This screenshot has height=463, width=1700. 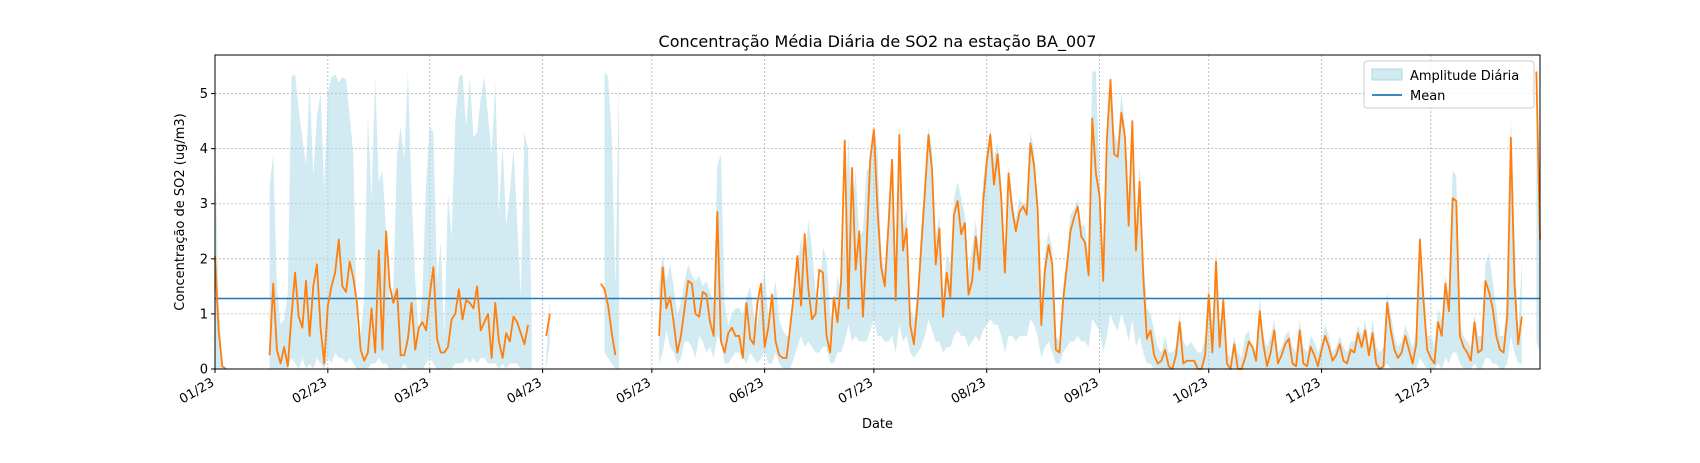 I want to click on x-axis-label: Date, so click(x=877, y=424).